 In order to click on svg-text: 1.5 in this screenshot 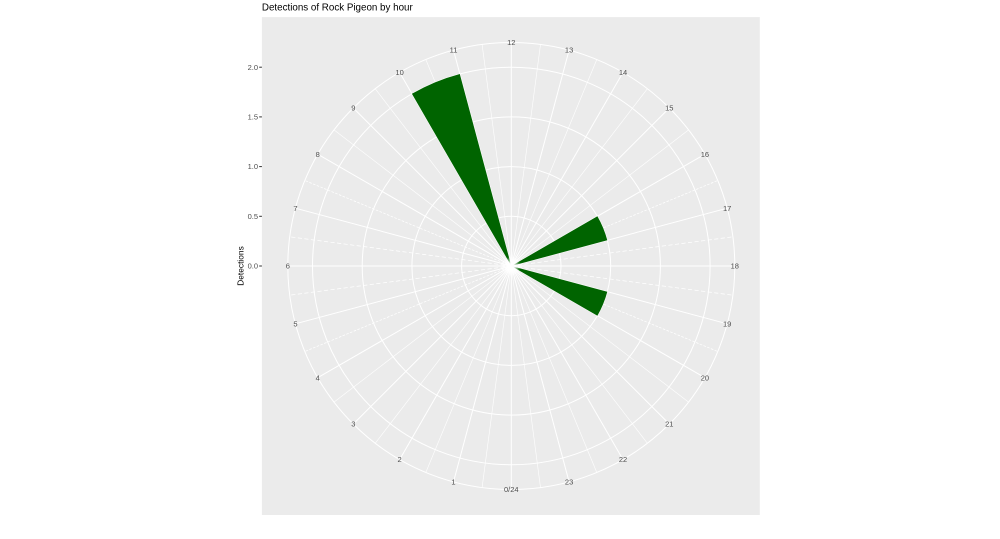, I will do `click(253, 117)`.